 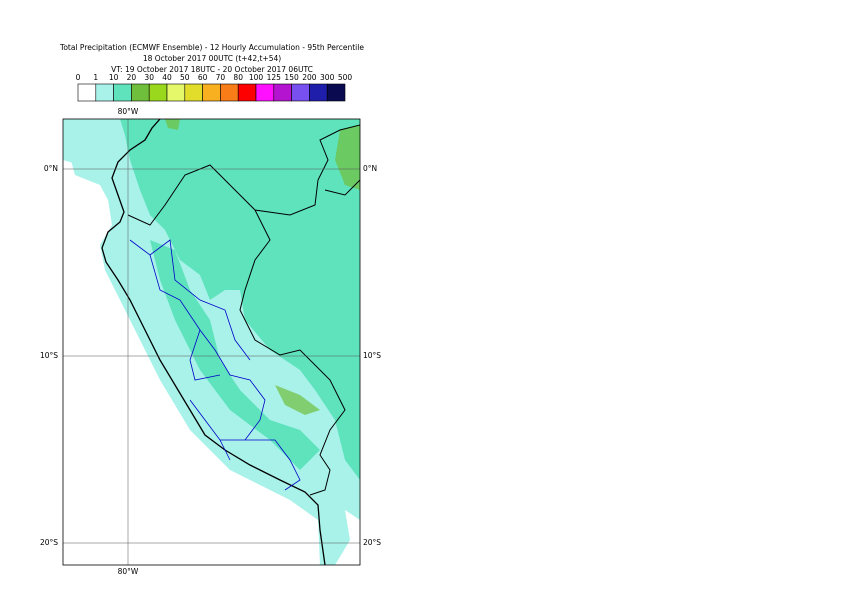 What do you see at coordinates (297, 400) in the screenshot?
I see `heavy-precip` at bounding box center [297, 400].